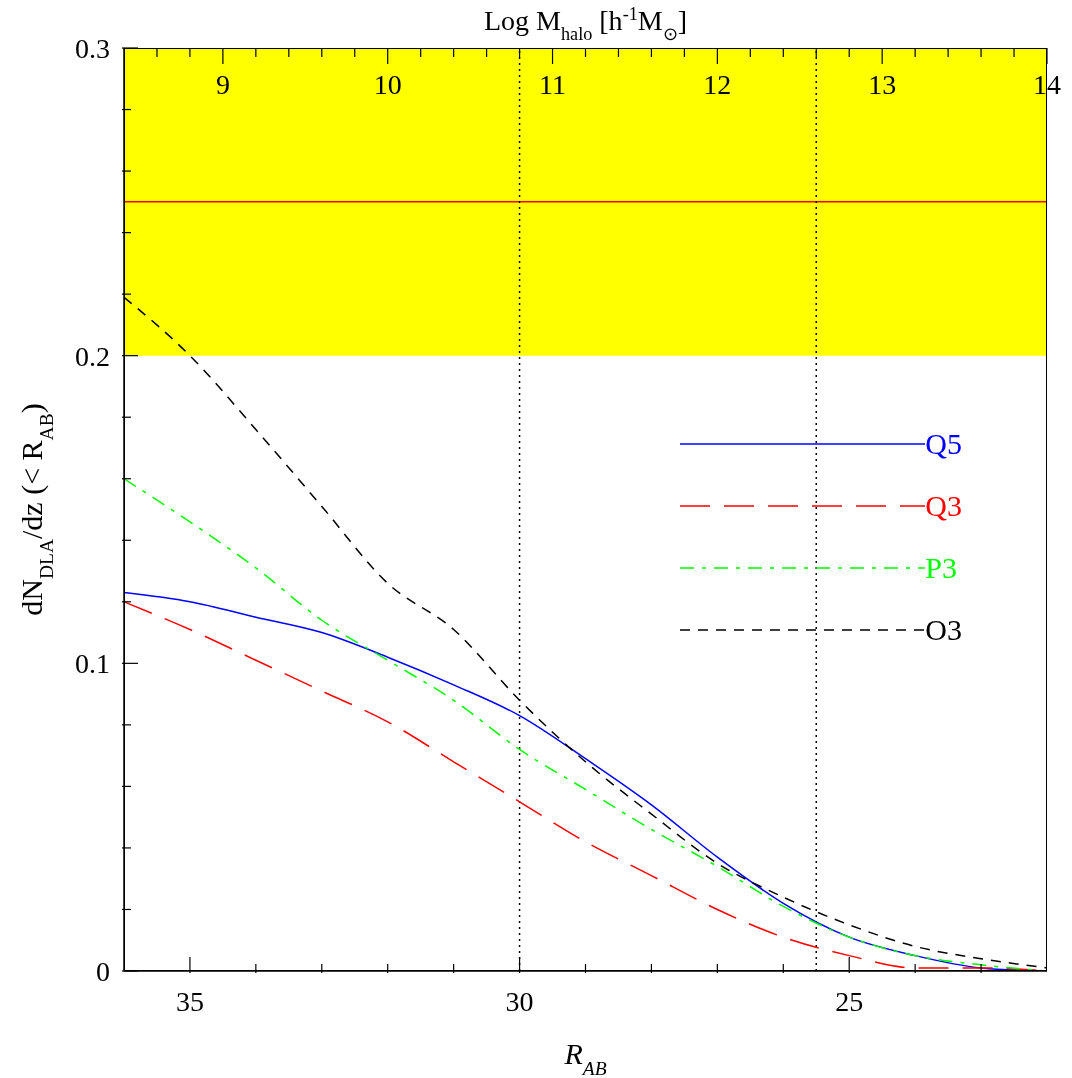 The height and width of the screenshot is (1078, 1072). I want to click on text: Q5, so click(943, 444).